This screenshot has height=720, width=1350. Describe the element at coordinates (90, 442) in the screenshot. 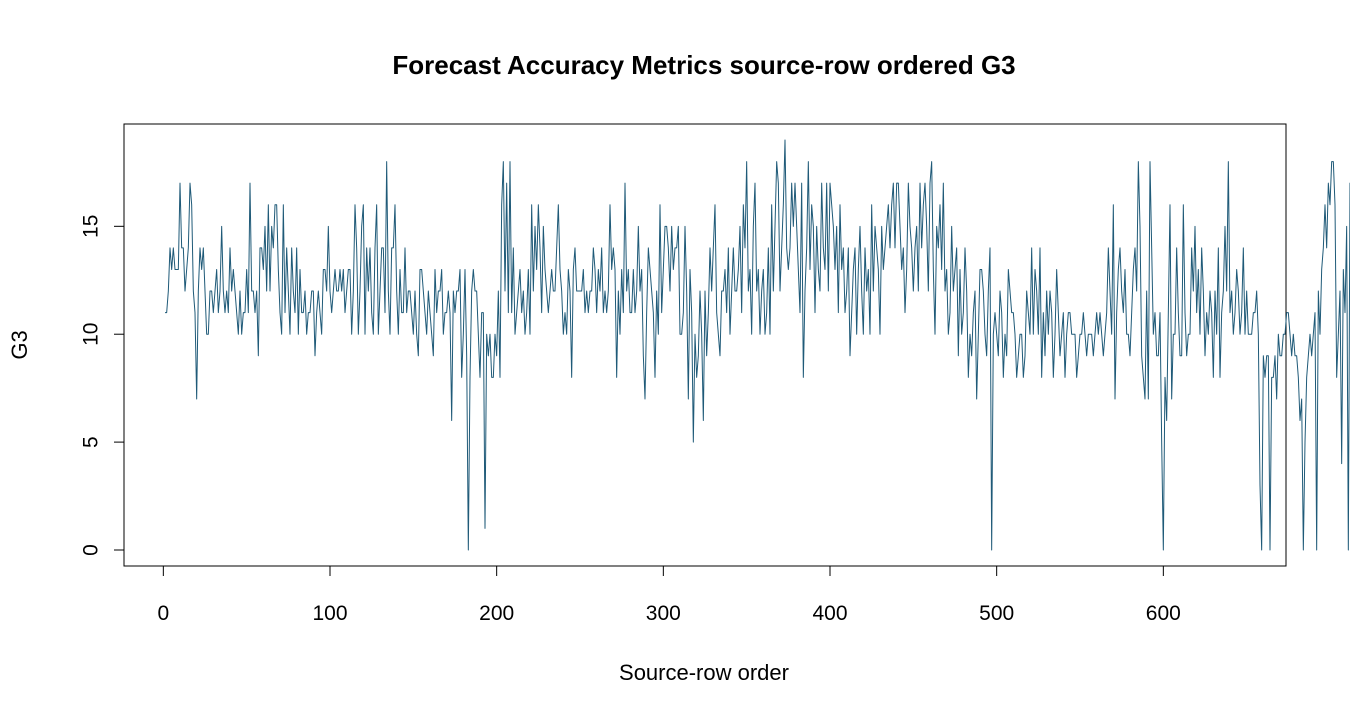

I see `y-tick-label: 5` at that location.